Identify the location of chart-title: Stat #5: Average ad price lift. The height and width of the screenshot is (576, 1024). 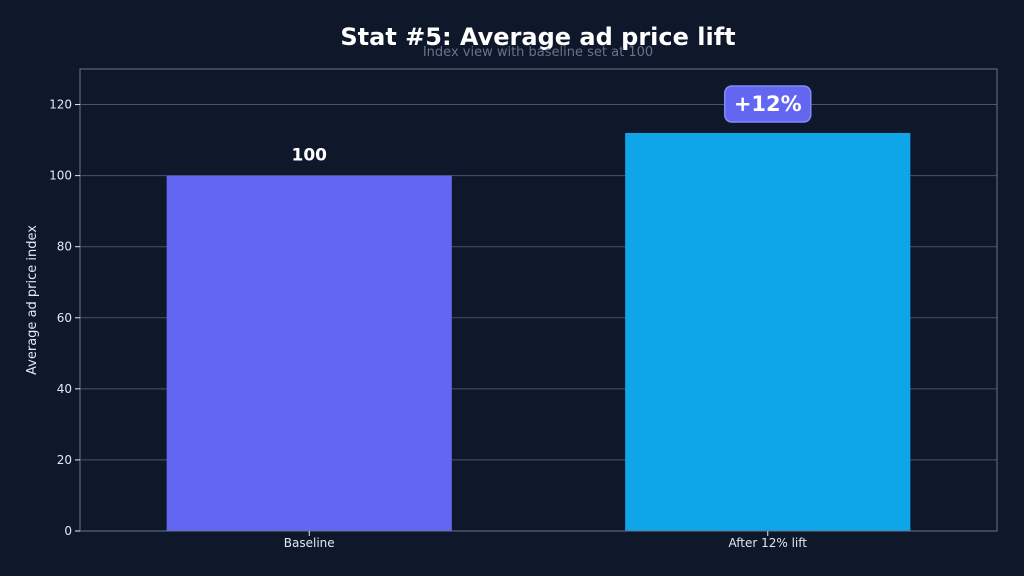
(537, 37).